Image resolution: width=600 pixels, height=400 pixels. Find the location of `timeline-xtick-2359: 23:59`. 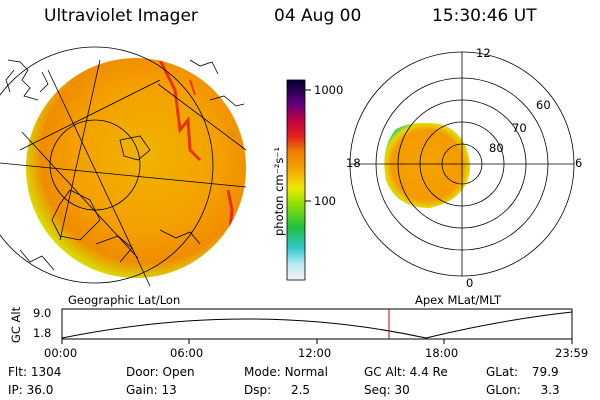

timeline-xtick-2359: 23:59 is located at coordinates (572, 353).